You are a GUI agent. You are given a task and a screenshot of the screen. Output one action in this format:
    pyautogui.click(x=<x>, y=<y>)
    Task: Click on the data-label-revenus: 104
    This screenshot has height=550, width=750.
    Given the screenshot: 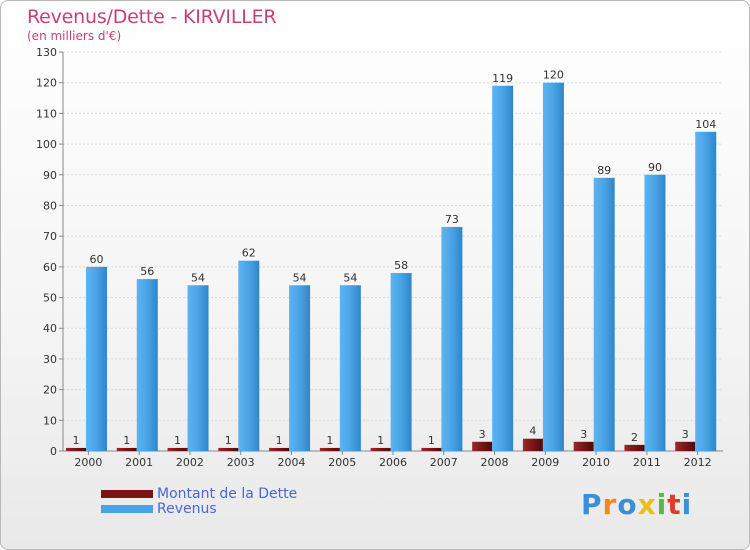 What is the action you would take?
    pyautogui.click(x=705, y=124)
    